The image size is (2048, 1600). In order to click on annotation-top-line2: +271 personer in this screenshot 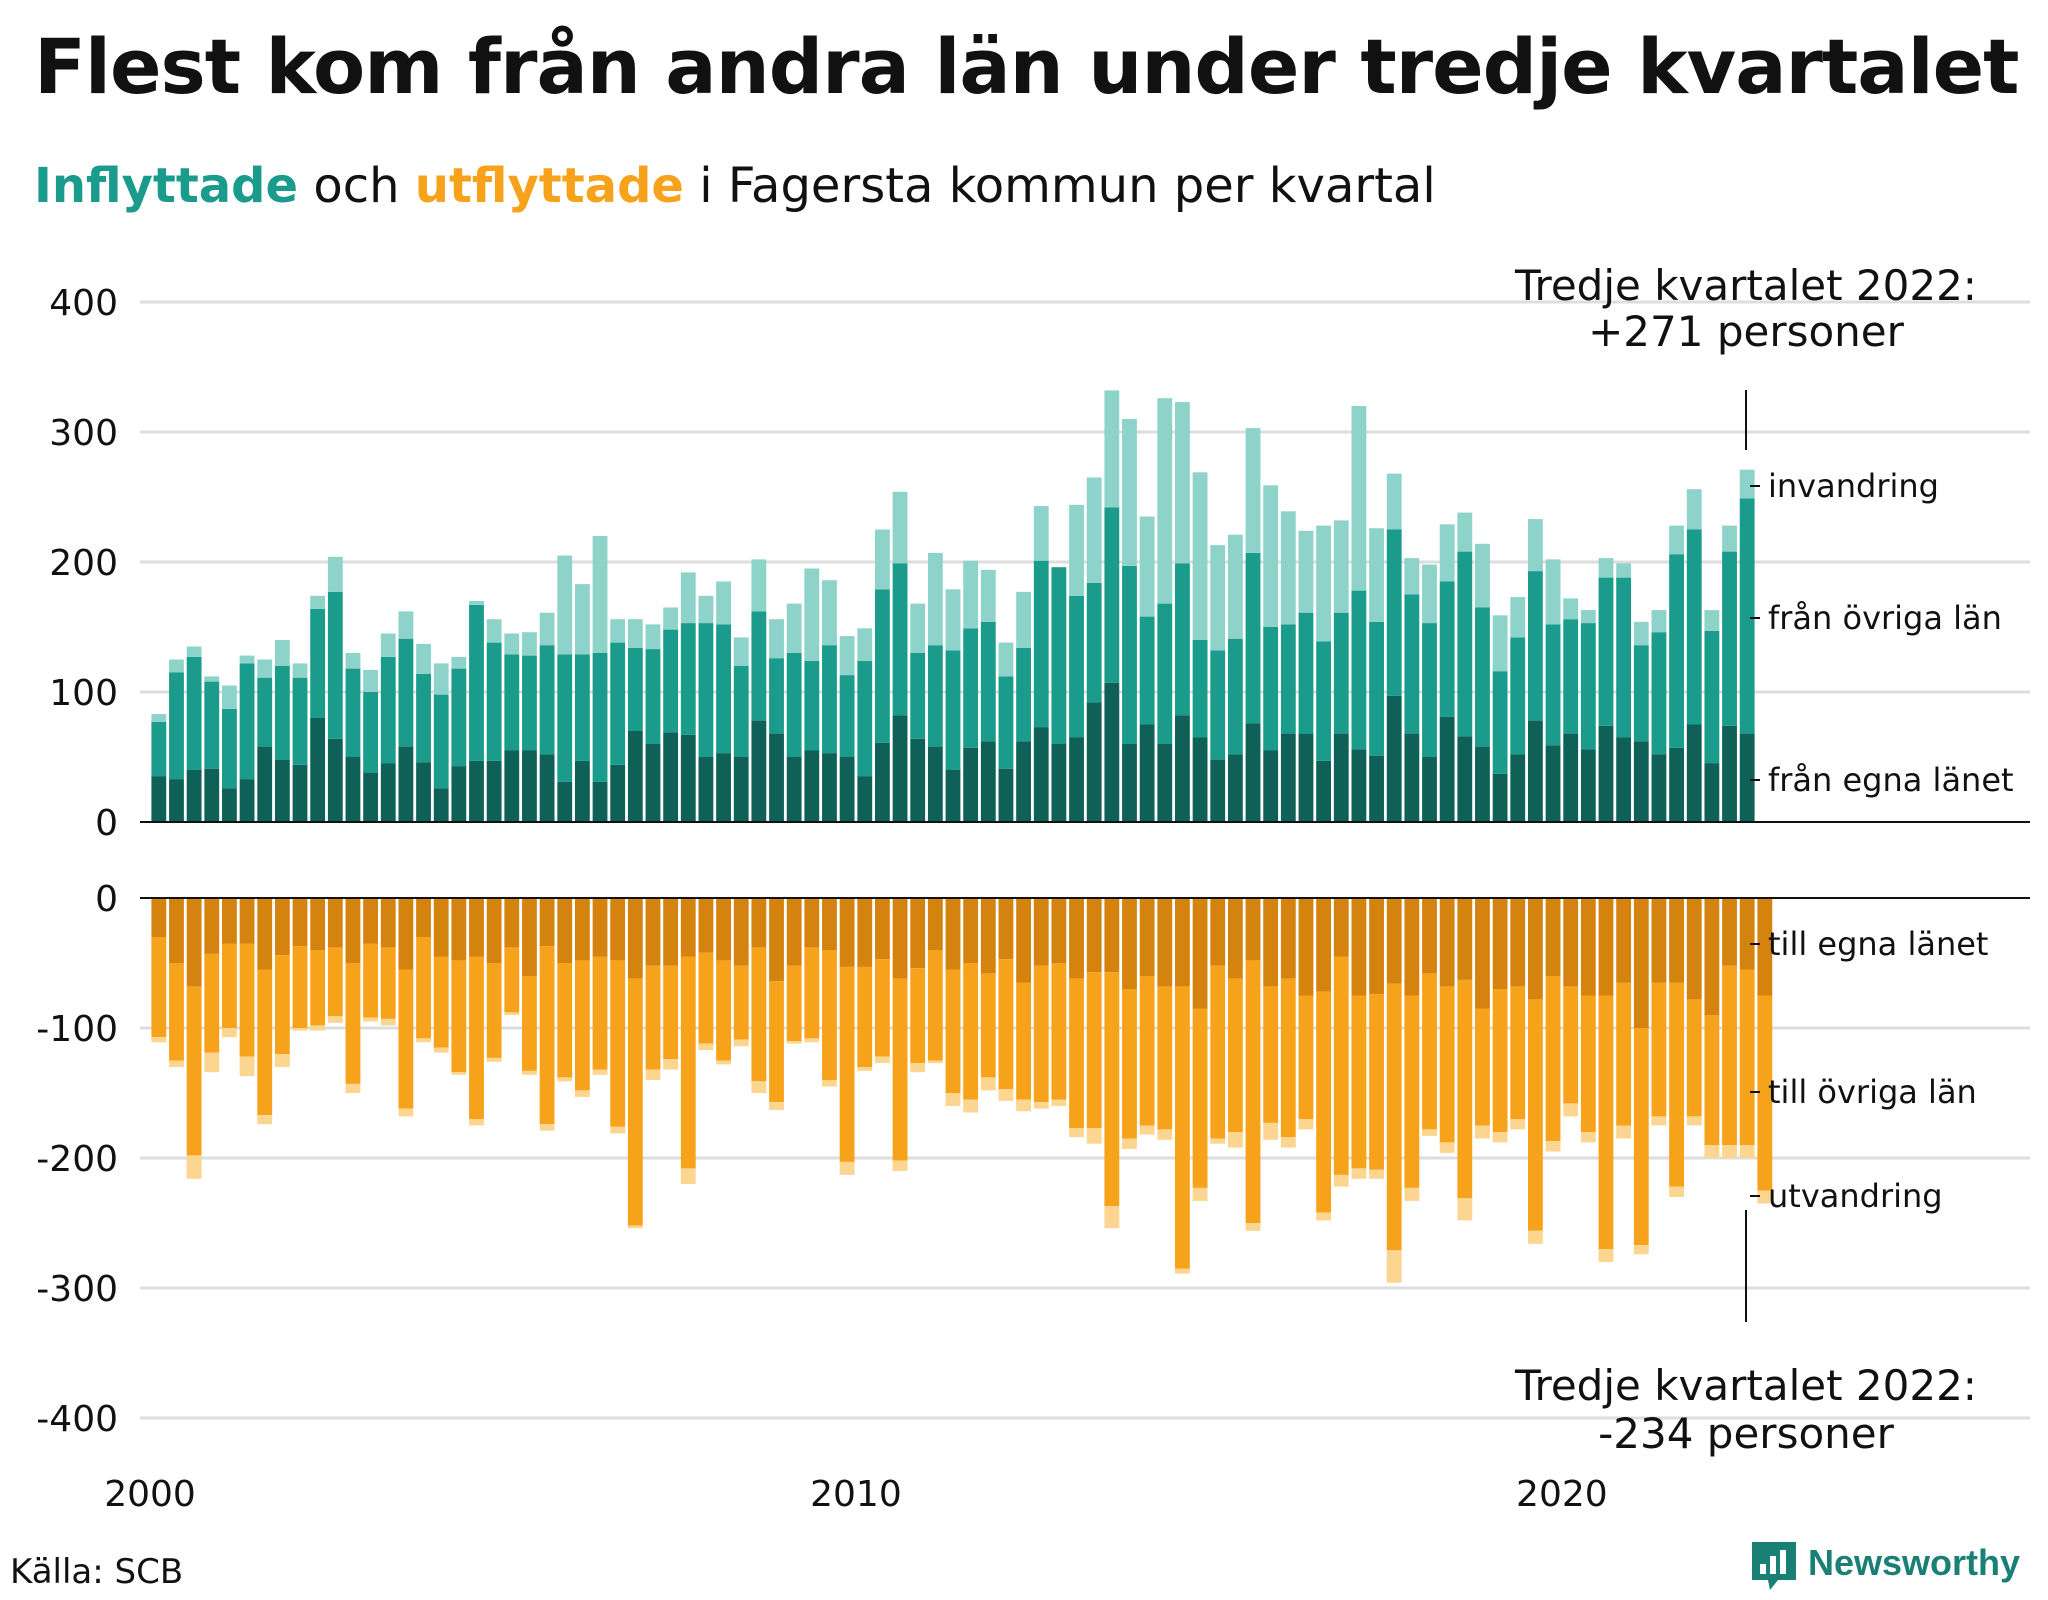, I will do `click(1746, 331)`.